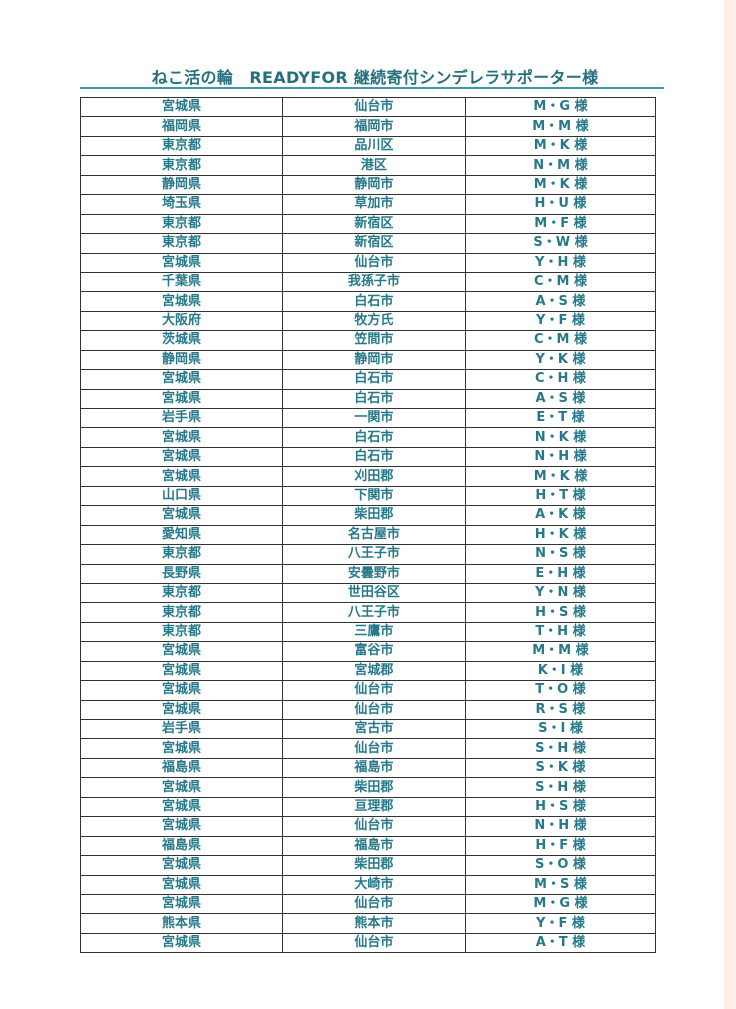 This screenshot has height=1009, width=736. Describe the element at coordinates (560, 165) in the screenshot. I see `supporter-name-cell: N・M 様` at that location.